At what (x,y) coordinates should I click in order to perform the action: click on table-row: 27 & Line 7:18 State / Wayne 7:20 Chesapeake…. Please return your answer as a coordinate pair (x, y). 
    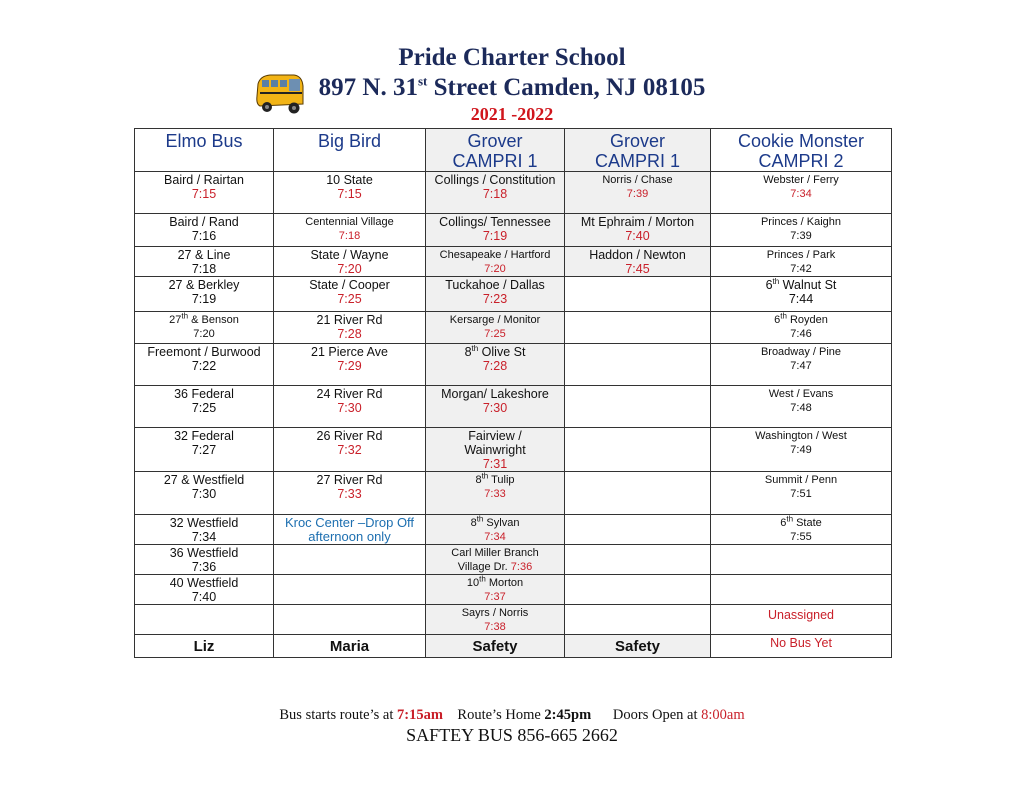
    Looking at the image, I should click on (513, 261).